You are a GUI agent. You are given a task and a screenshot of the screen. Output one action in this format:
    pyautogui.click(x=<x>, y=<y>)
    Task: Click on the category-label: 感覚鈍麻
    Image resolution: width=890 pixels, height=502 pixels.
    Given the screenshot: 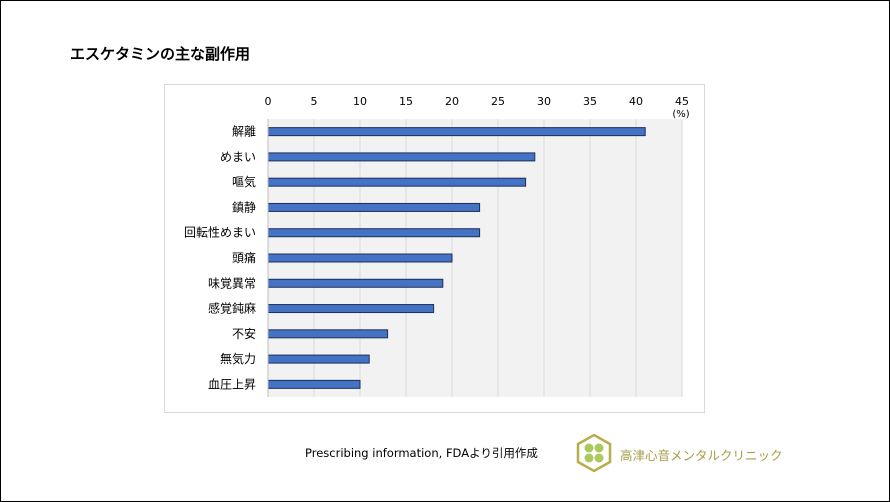 What is the action you would take?
    pyautogui.click(x=232, y=308)
    